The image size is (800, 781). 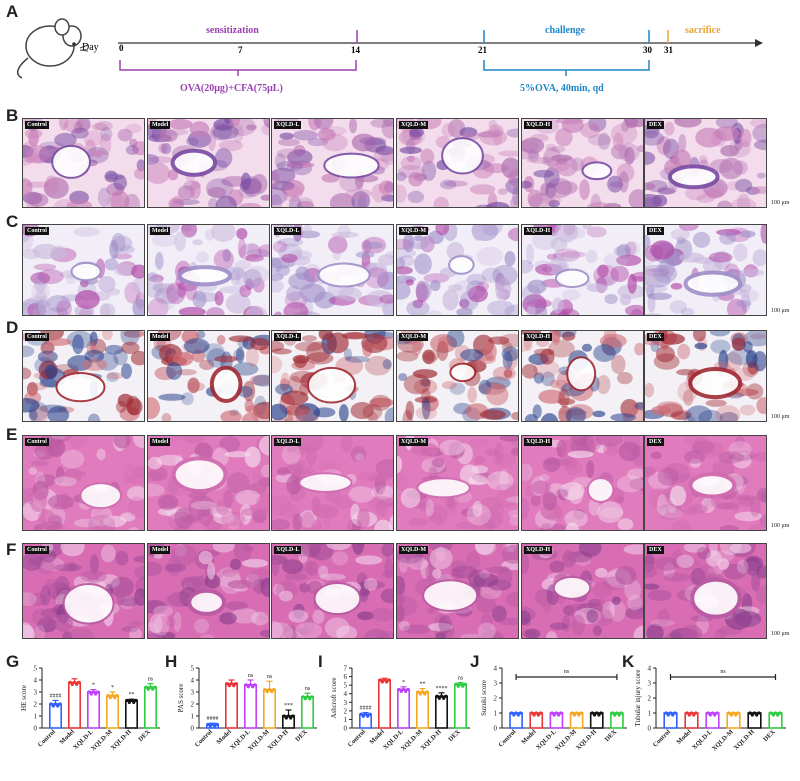 I want to click on y-tick-label: 0, so click(x=650, y=729).